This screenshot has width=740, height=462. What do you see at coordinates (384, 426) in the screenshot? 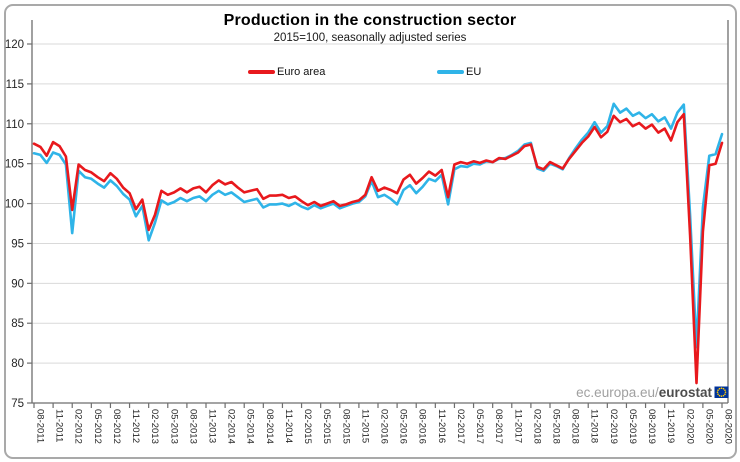
I see `x-tick-label-02-2016: 02-2016` at bounding box center [384, 426].